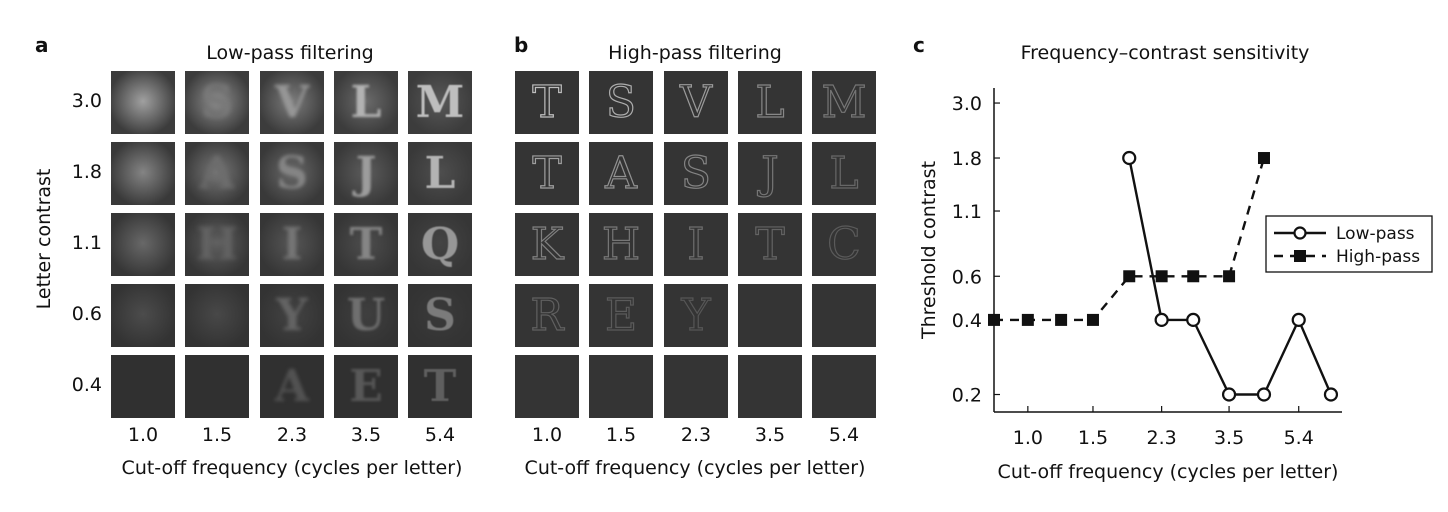  I want to click on letter-glyph: C, so click(844, 244).